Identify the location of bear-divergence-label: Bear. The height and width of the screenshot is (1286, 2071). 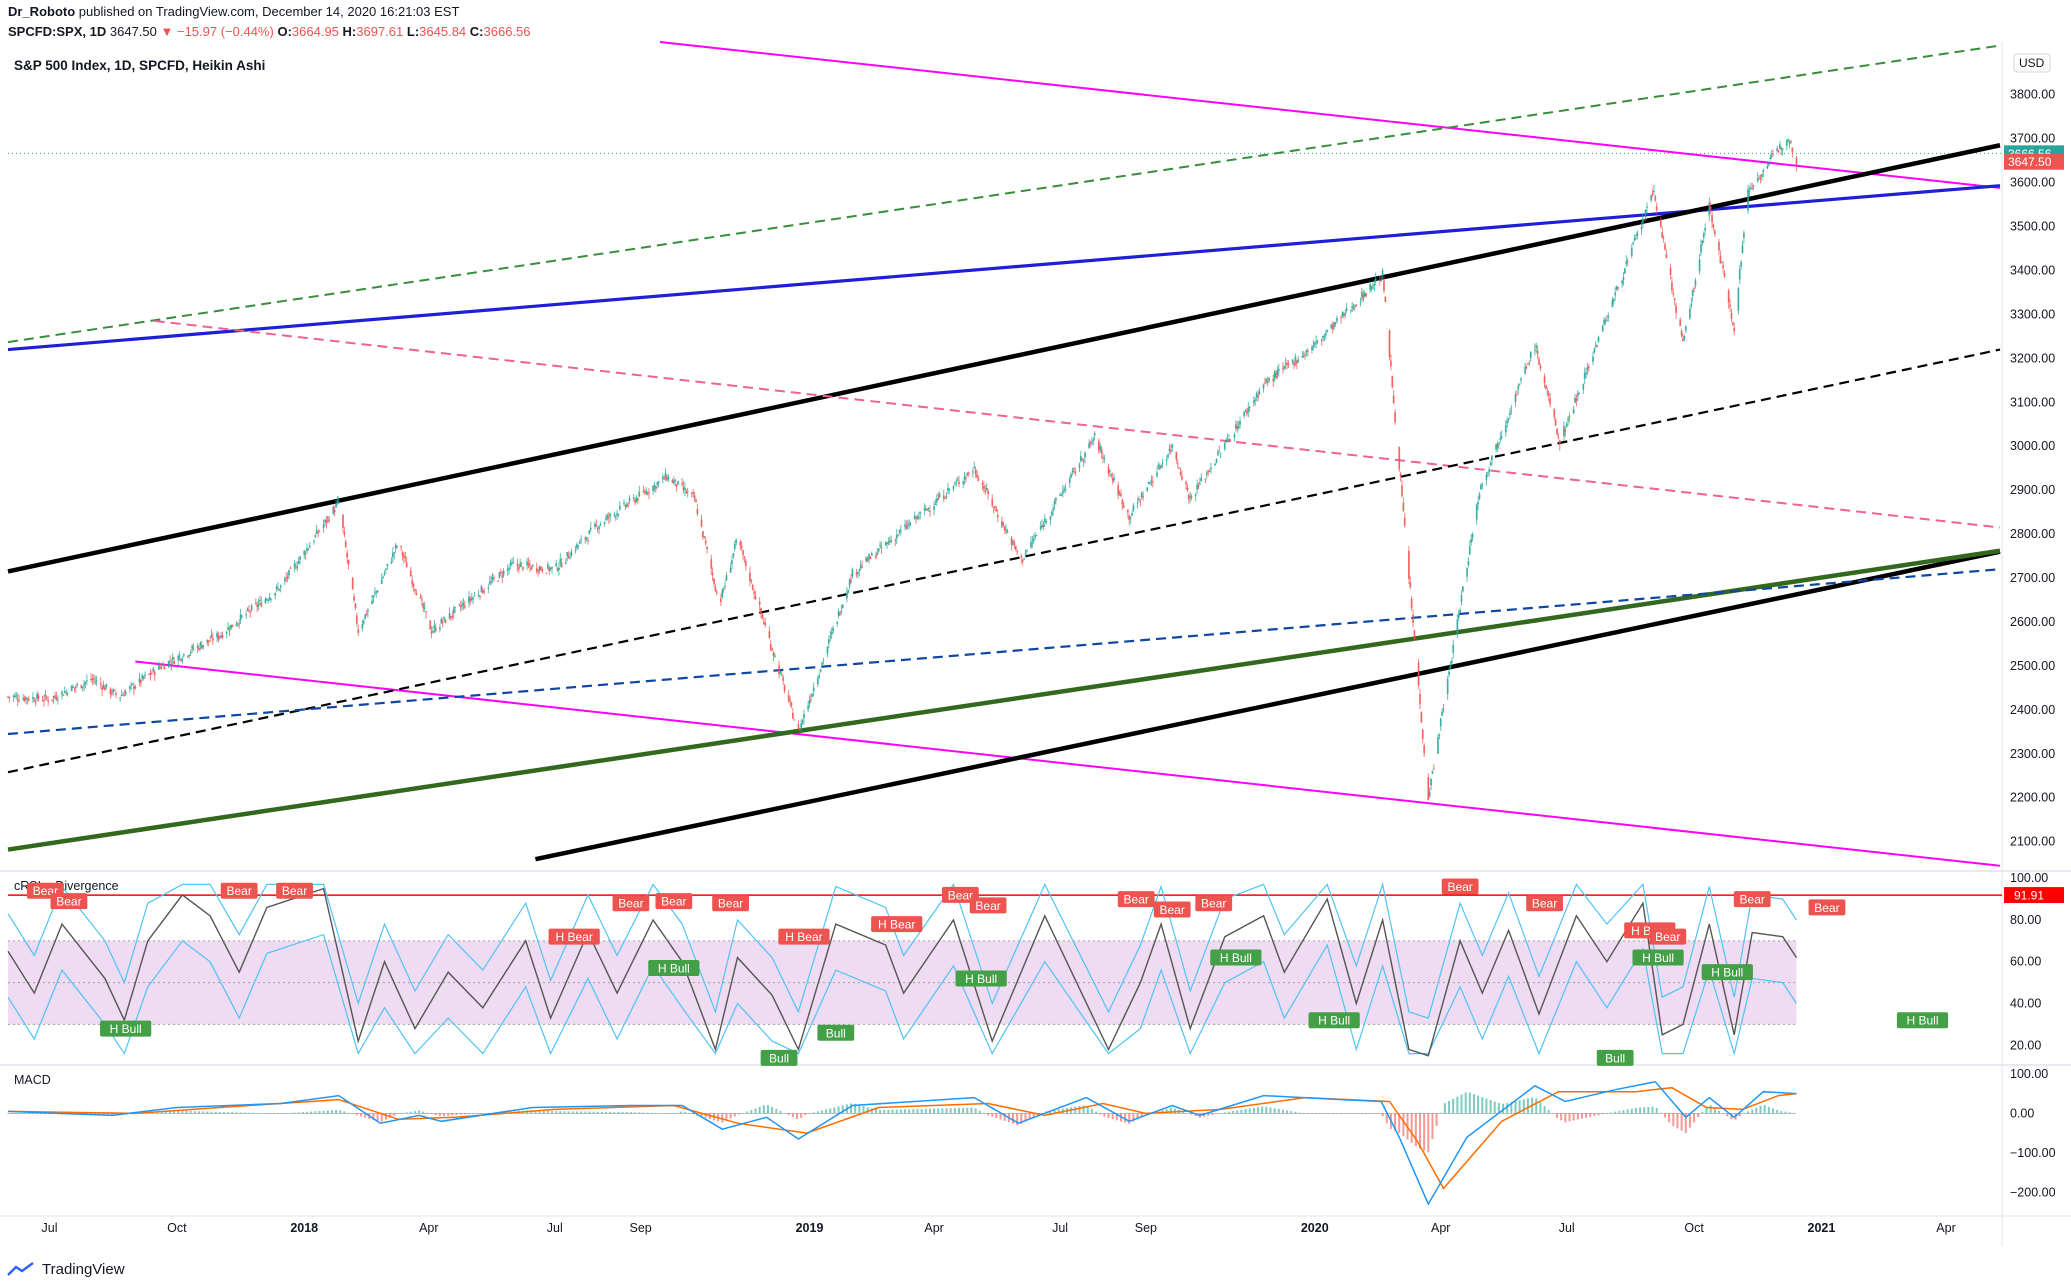
(294, 890).